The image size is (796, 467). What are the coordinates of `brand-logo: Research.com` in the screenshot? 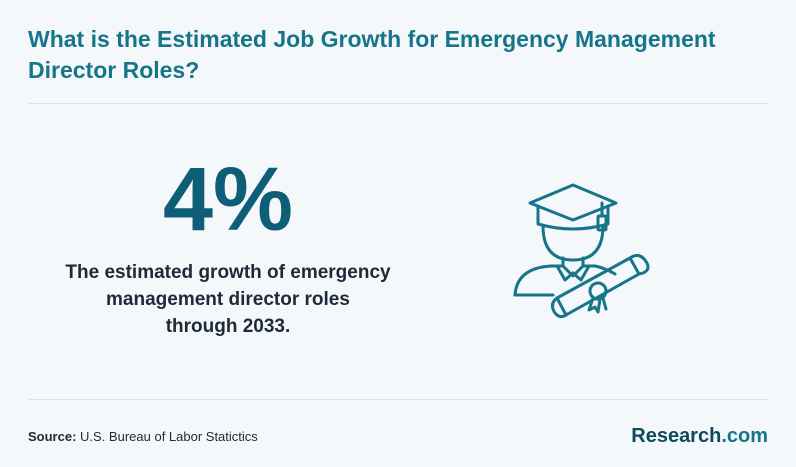 It's located at (699, 436).